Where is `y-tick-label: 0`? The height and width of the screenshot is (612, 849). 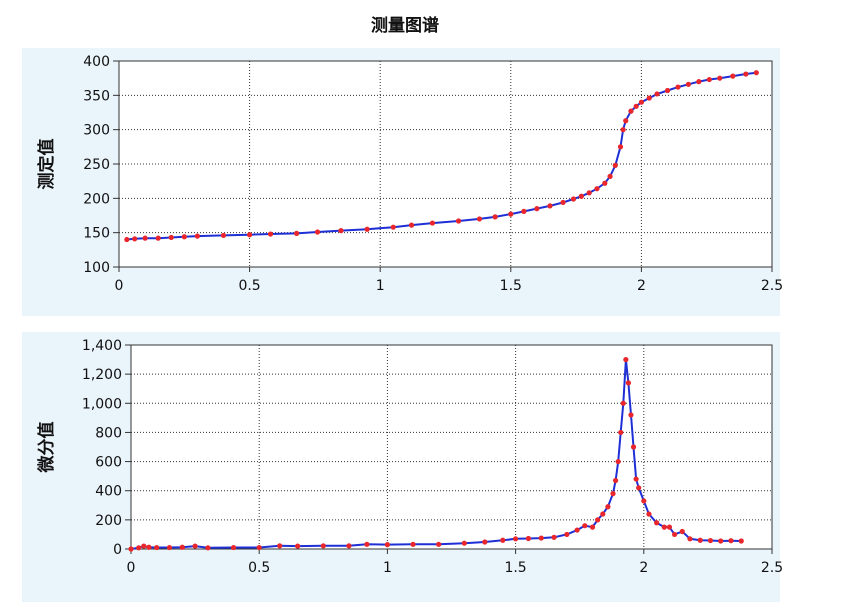 y-tick-label: 0 is located at coordinates (117, 550).